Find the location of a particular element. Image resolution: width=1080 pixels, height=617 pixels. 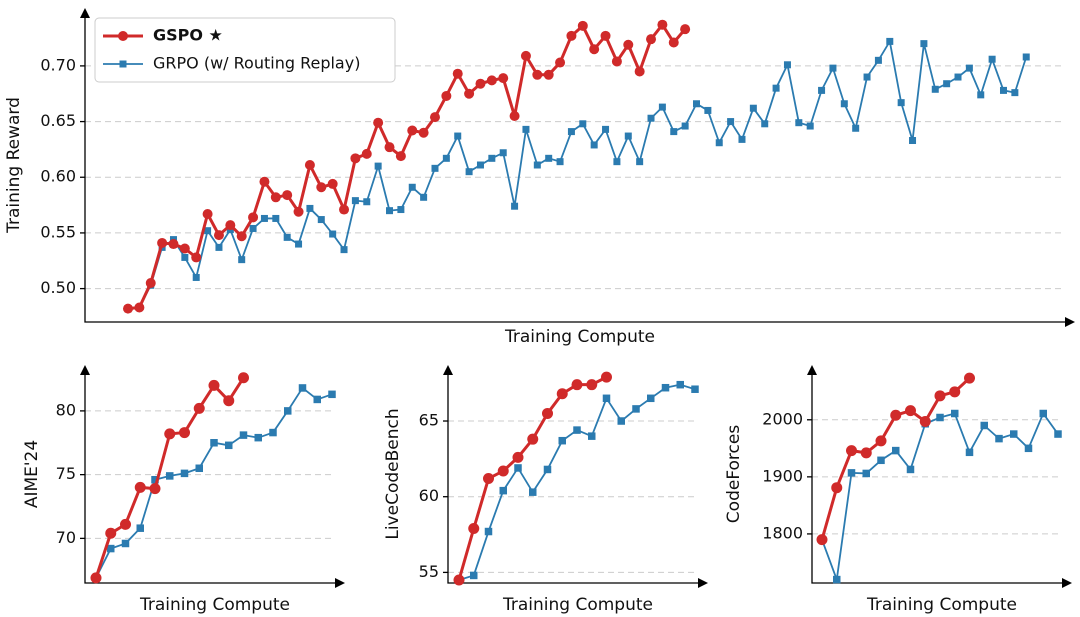

legend-box is located at coordinates (245, 50).